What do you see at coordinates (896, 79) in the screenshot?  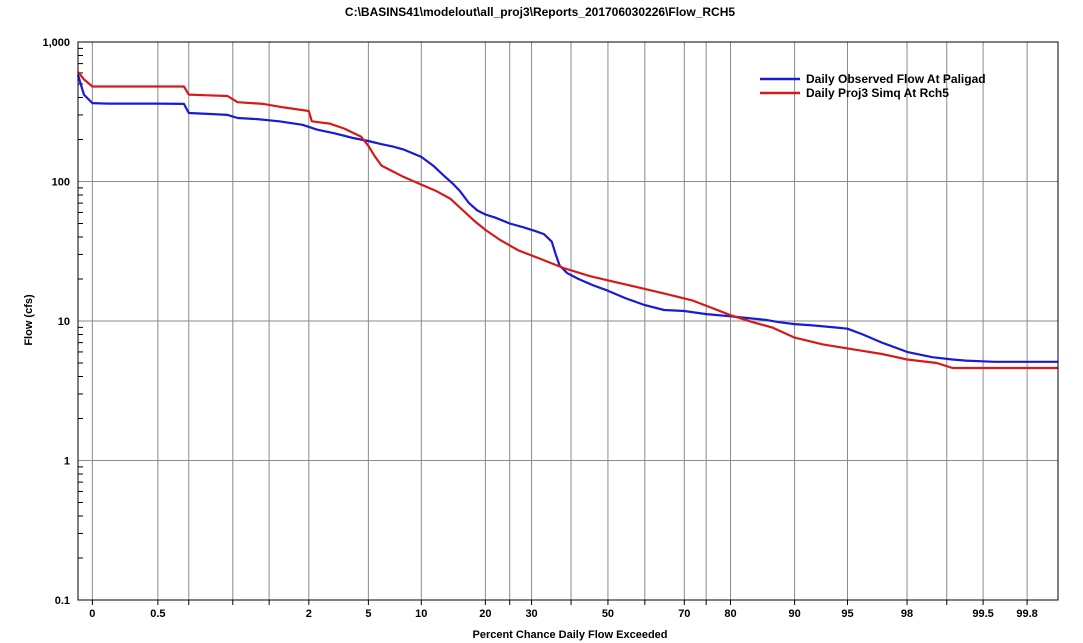 I see `legend-label: Daily Observed Flow At Paligad` at bounding box center [896, 79].